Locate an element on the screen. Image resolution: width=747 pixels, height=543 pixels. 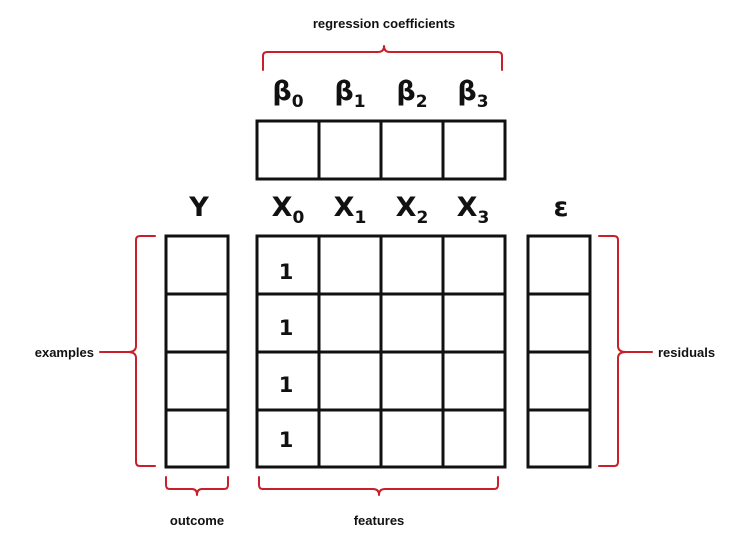
x-3-label: X3 is located at coordinates (473, 210).